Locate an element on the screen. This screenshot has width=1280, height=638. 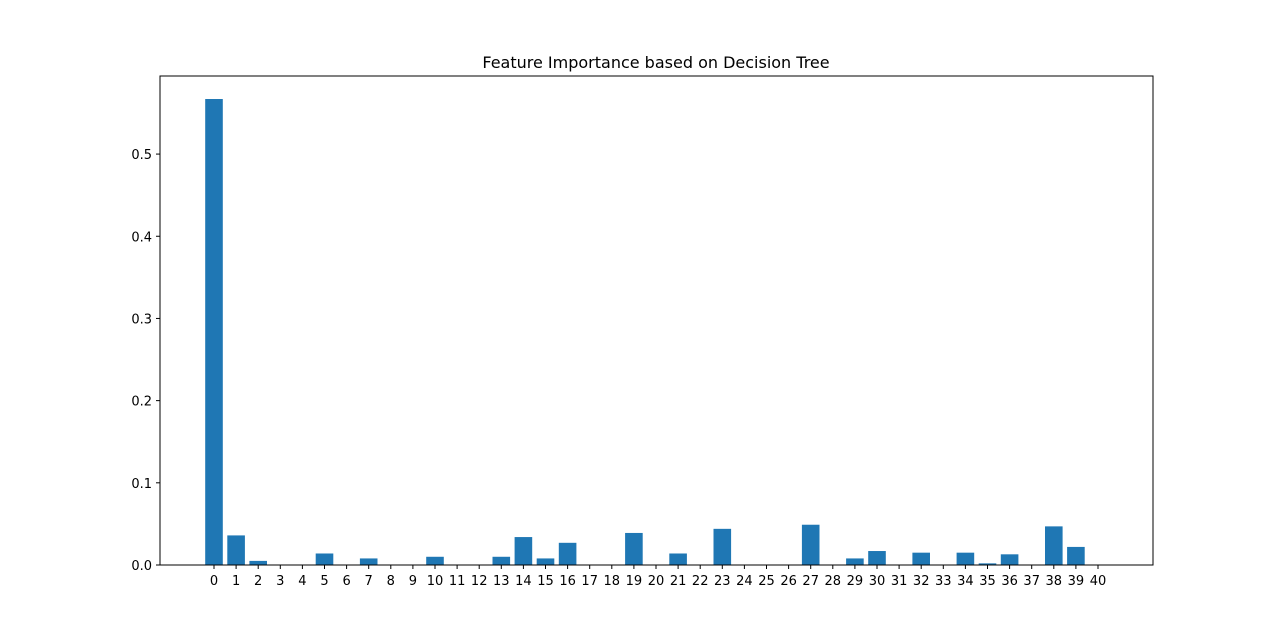
x-tick-label: 7 is located at coordinates (369, 581).